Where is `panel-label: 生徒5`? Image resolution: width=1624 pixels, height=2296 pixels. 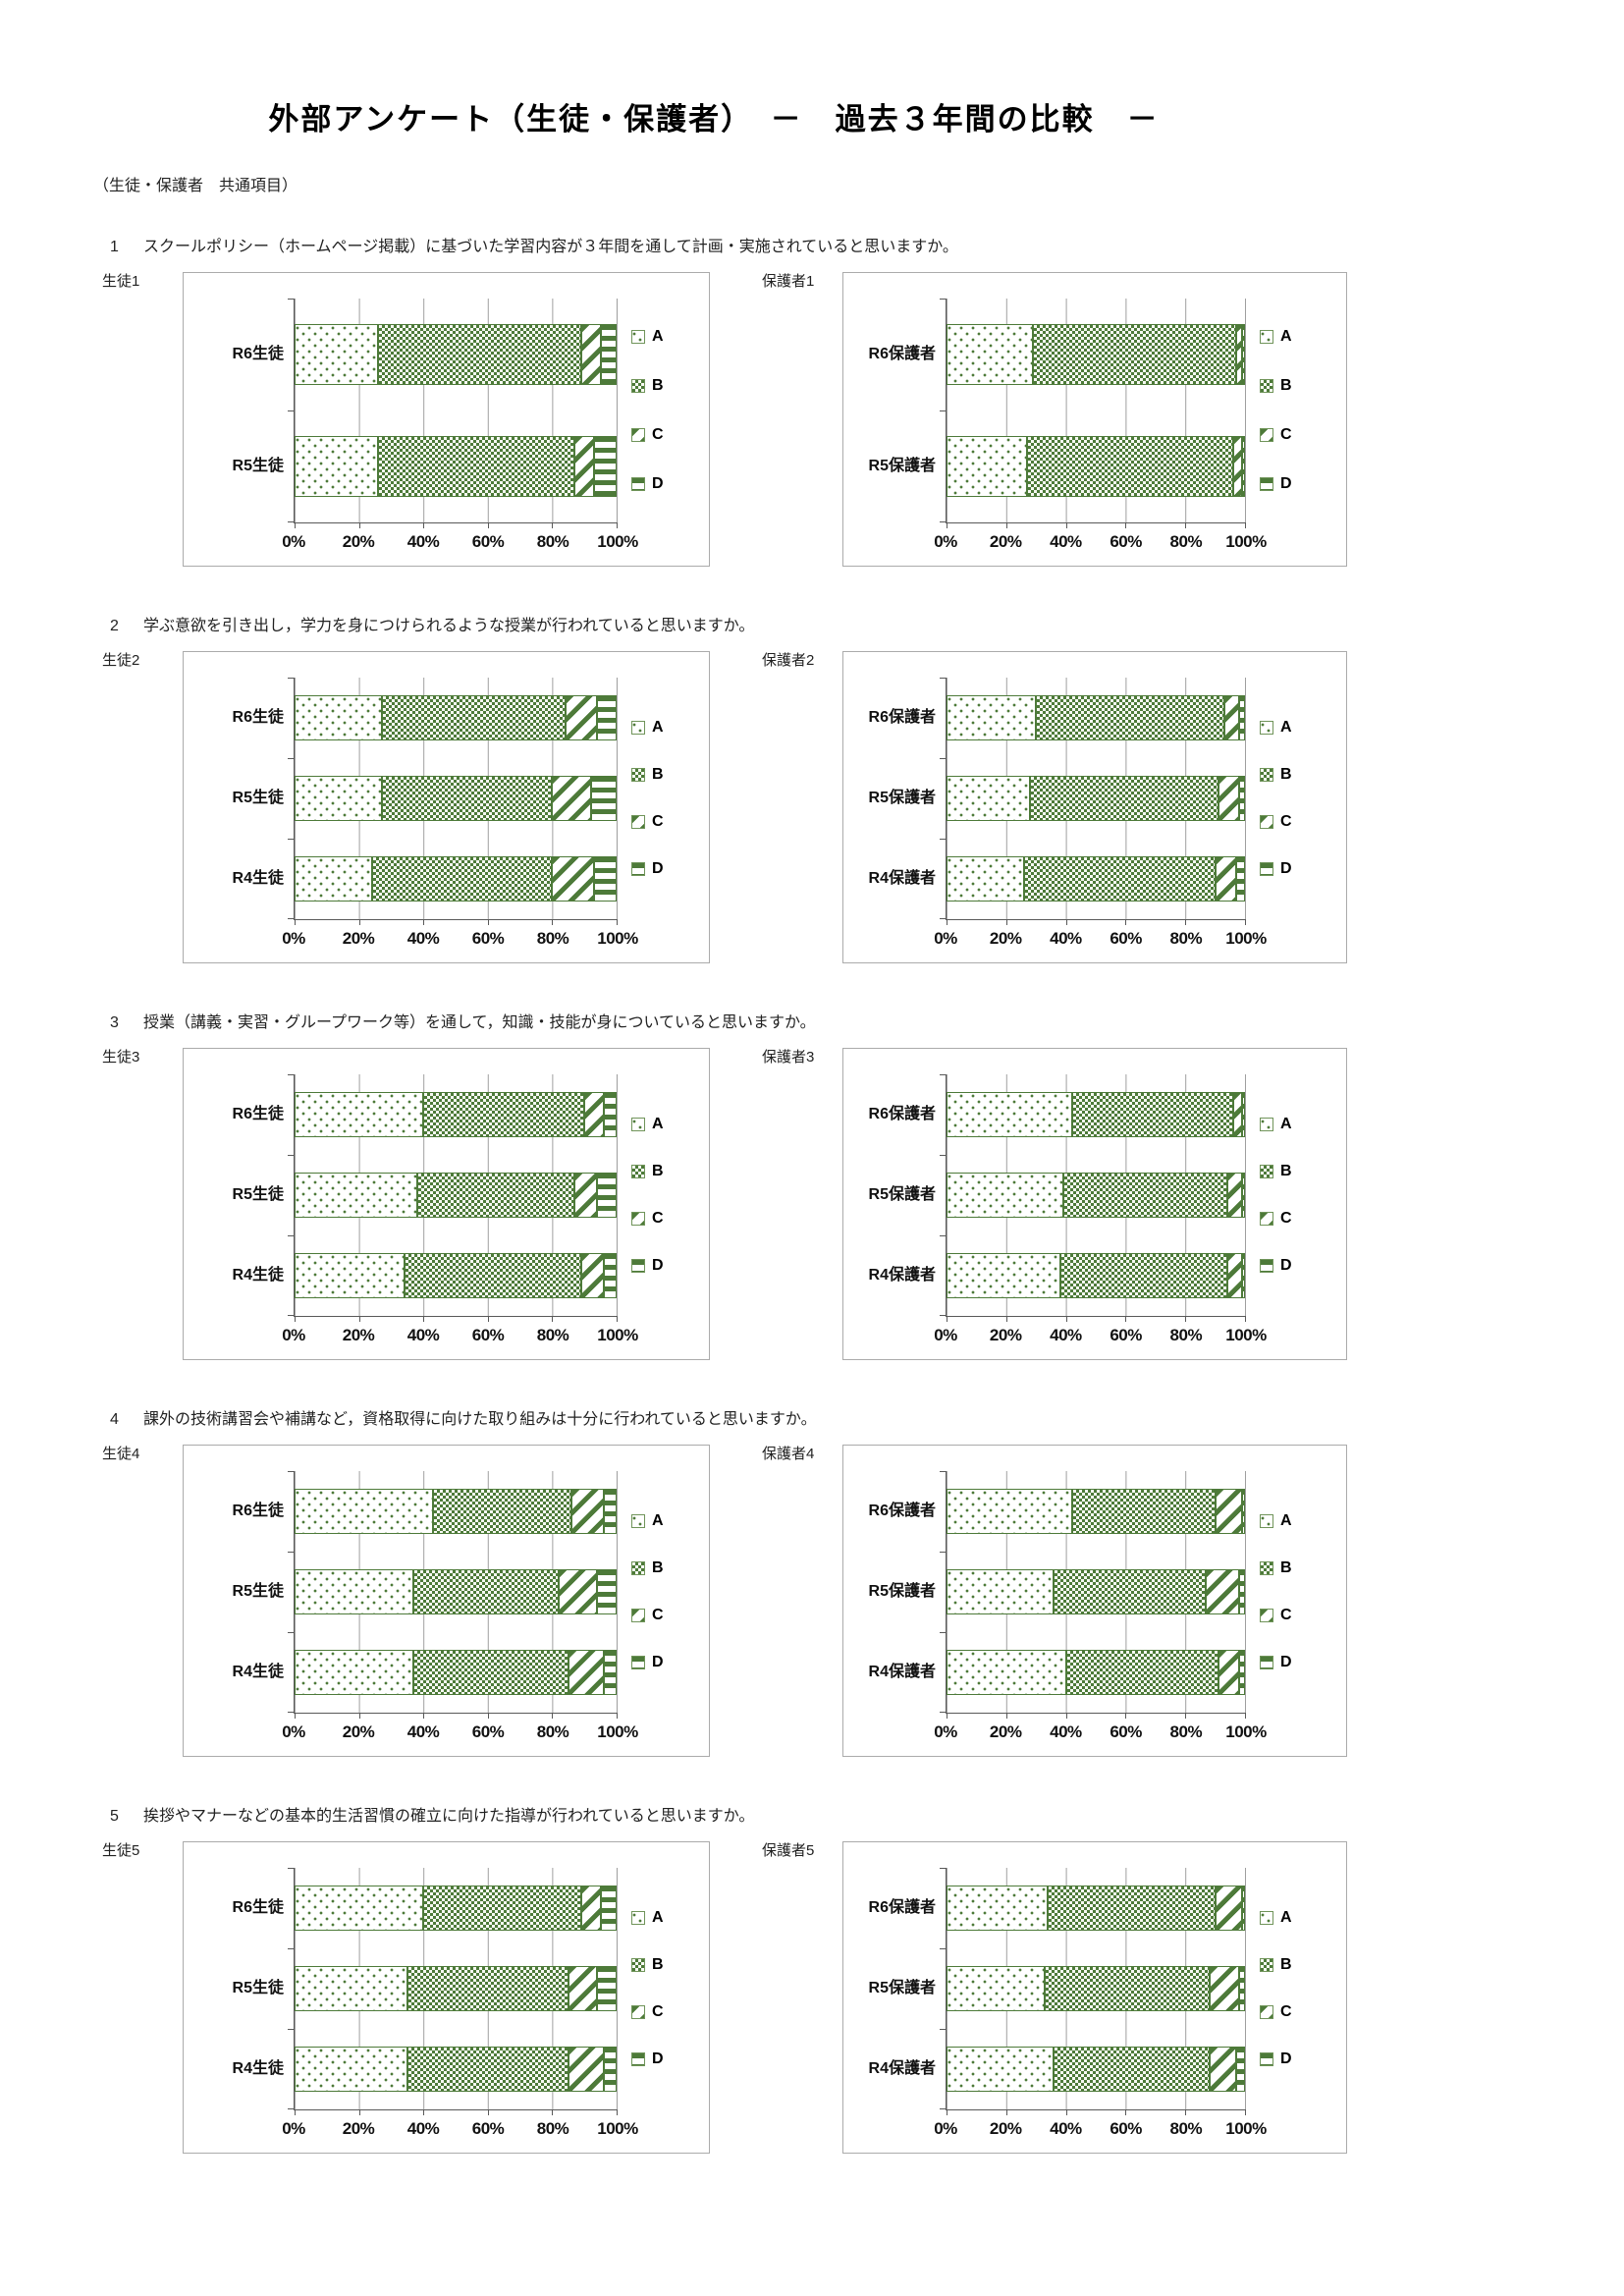
panel-label: 生徒5 is located at coordinates (121, 1850).